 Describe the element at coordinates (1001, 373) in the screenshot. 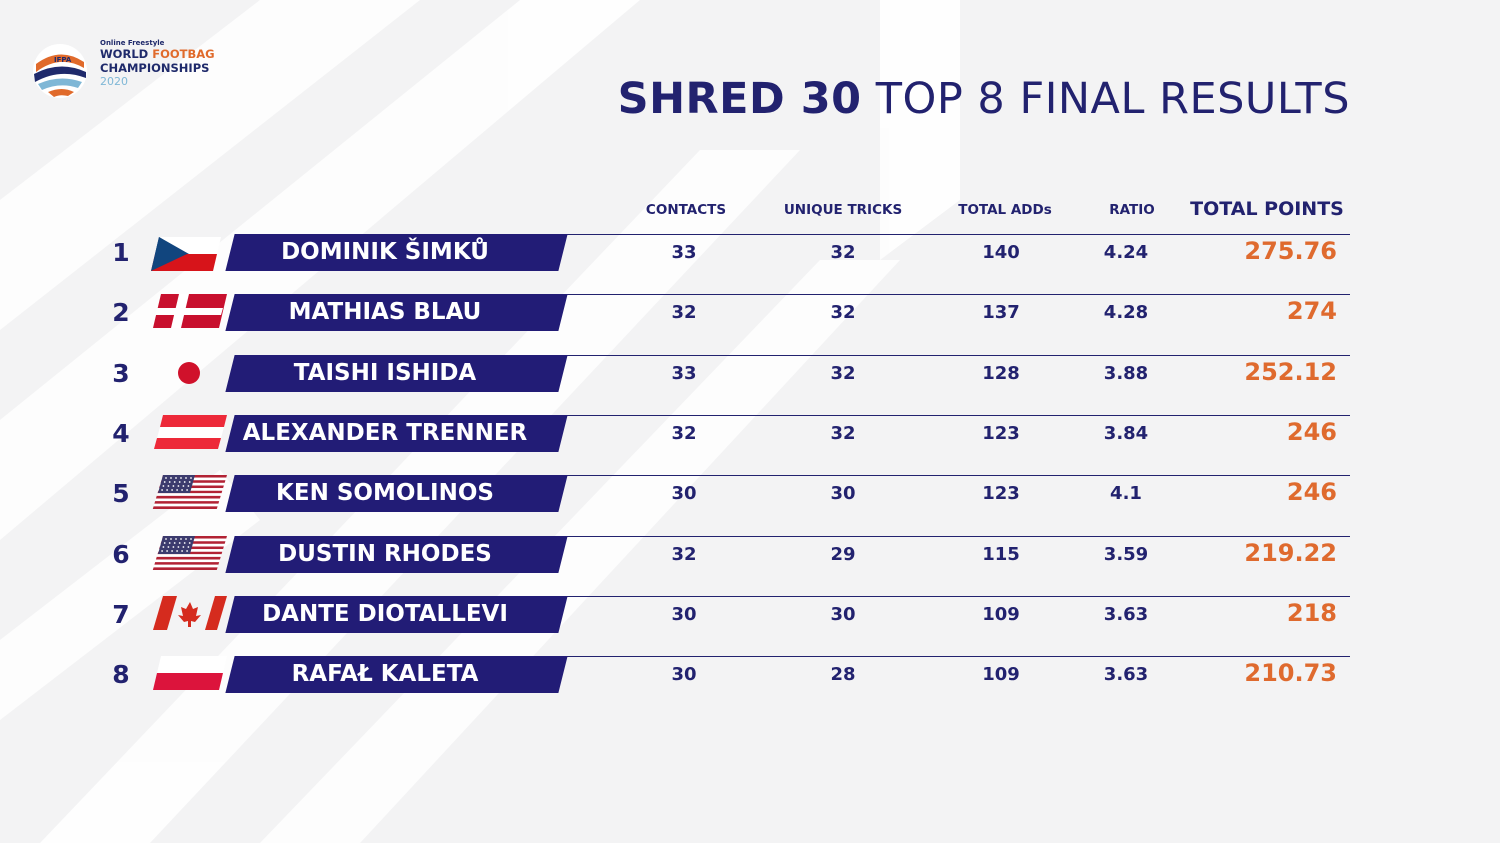

I see `total-adds-value: 128` at that location.